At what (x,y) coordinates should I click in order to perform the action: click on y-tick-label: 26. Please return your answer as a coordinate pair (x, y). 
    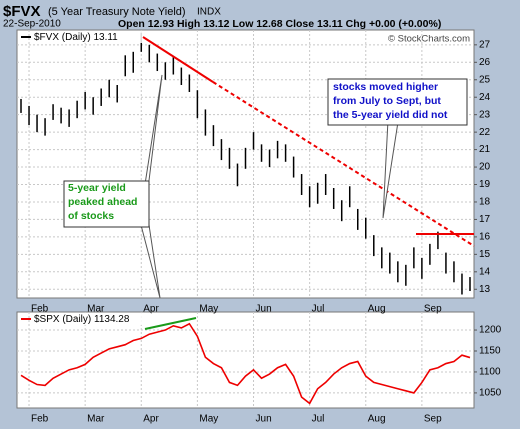
    Looking at the image, I should click on (485, 62).